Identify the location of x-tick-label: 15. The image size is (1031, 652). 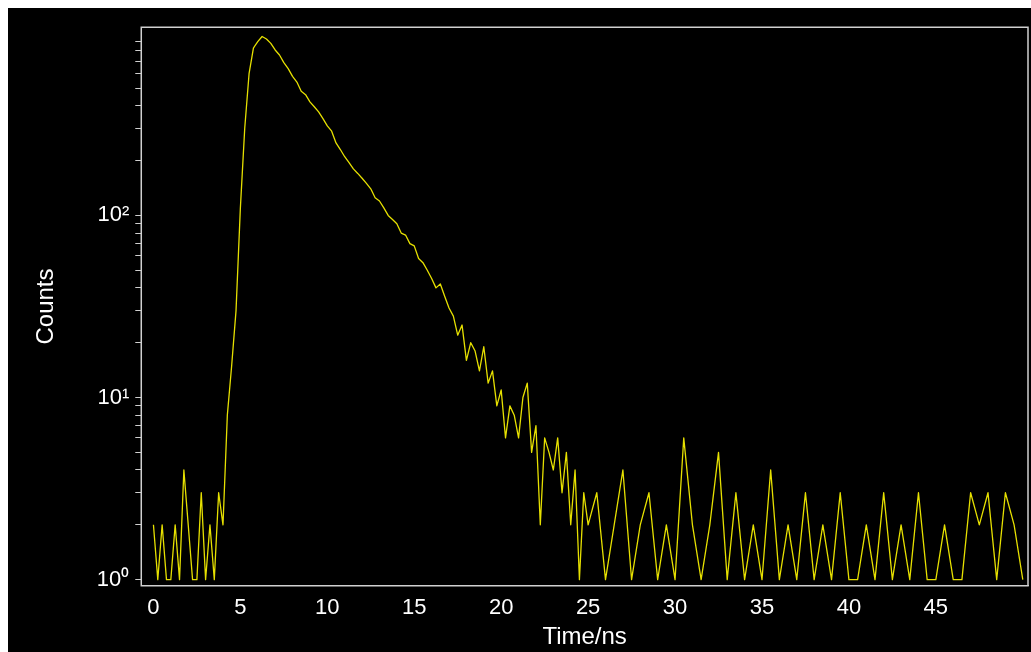
(414, 607).